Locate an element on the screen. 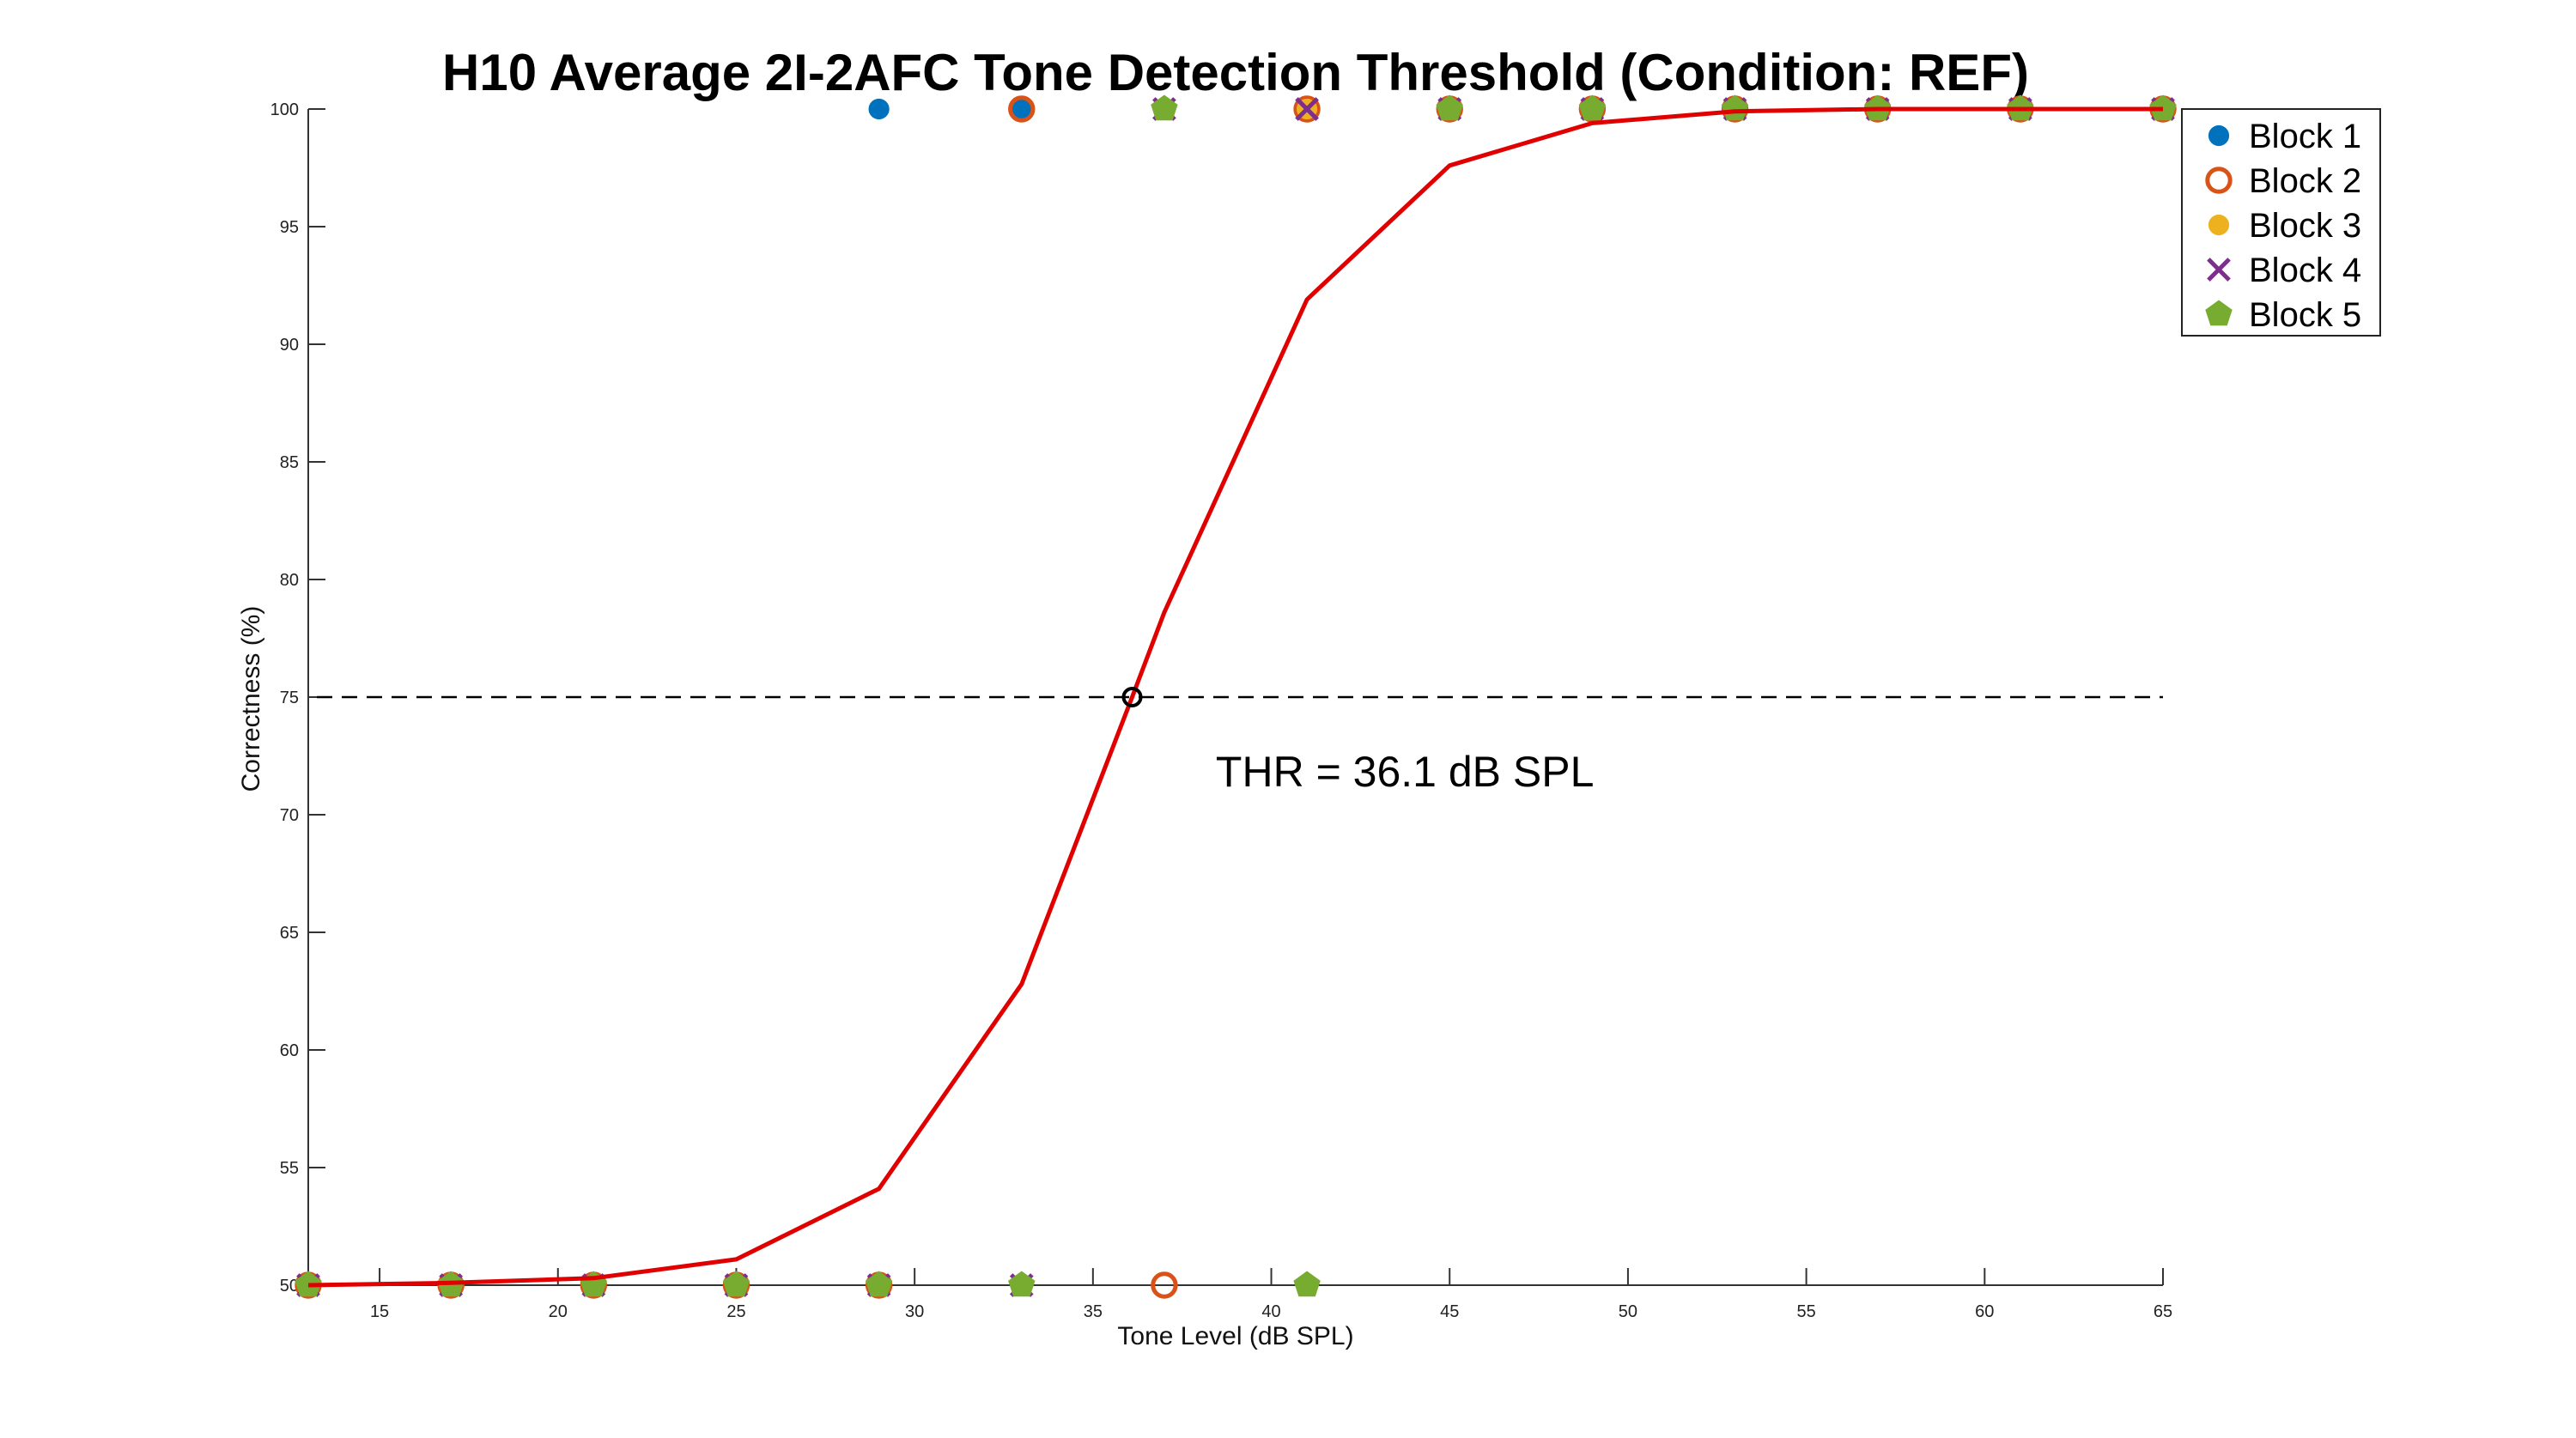 The height and width of the screenshot is (1438, 2576). y-tick-label: 50 is located at coordinates (290, 1286).